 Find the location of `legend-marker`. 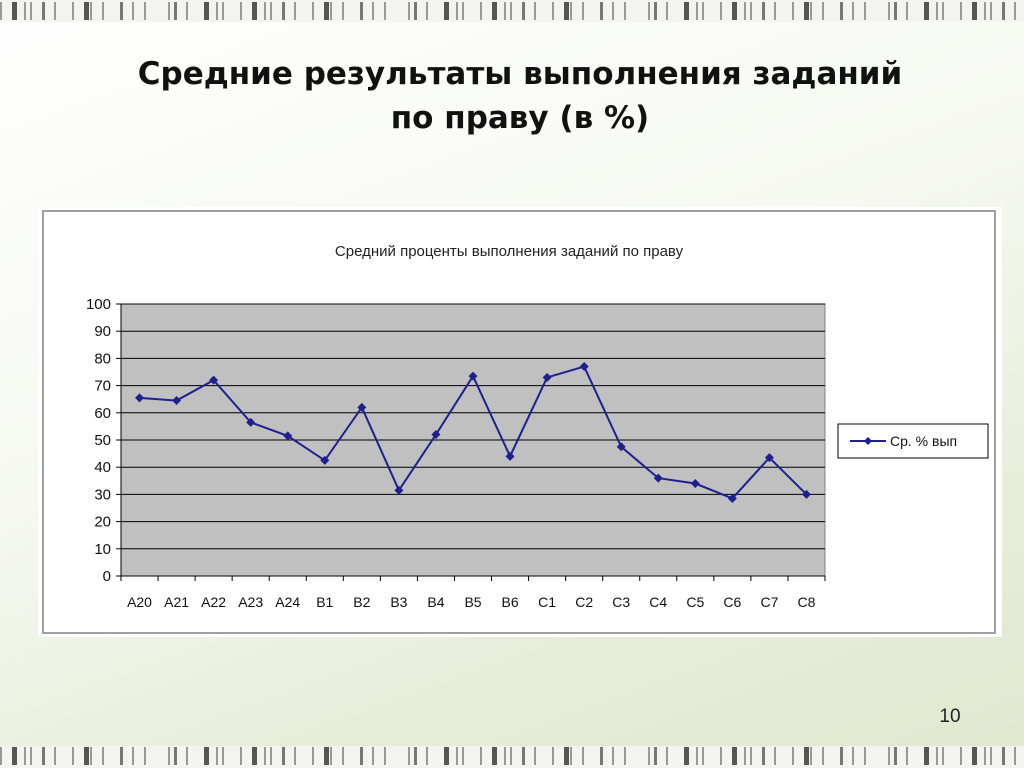

legend-marker is located at coordinates (868, 441).